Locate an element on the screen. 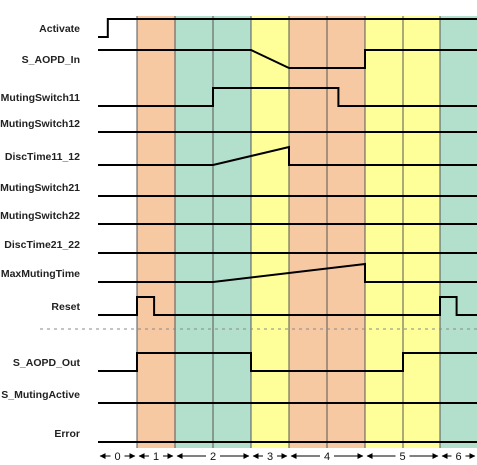 Image resolution: width=477 pixels, height=465 pixels. phase-label-5: 5 is located at coordinates (402, 457).